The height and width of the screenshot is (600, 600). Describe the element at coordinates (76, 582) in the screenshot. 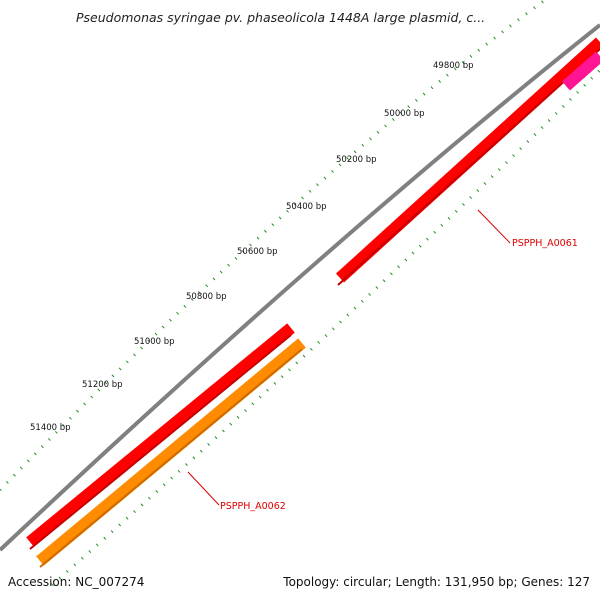

I see `accession-text: Accession: NC_007274` at that location.